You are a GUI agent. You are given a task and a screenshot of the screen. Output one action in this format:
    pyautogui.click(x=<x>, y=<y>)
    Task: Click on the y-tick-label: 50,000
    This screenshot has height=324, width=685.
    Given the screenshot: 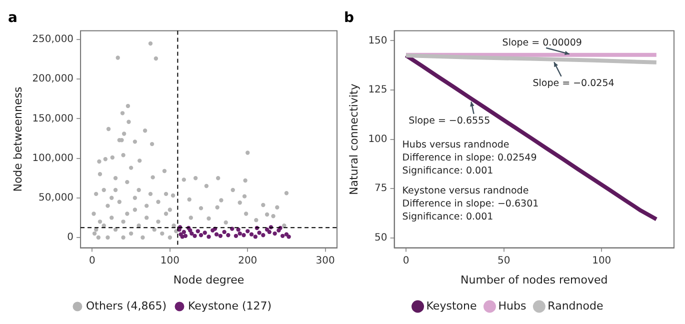 What is the action you would take?
    pyautogui.click(x=56, y=198)
    